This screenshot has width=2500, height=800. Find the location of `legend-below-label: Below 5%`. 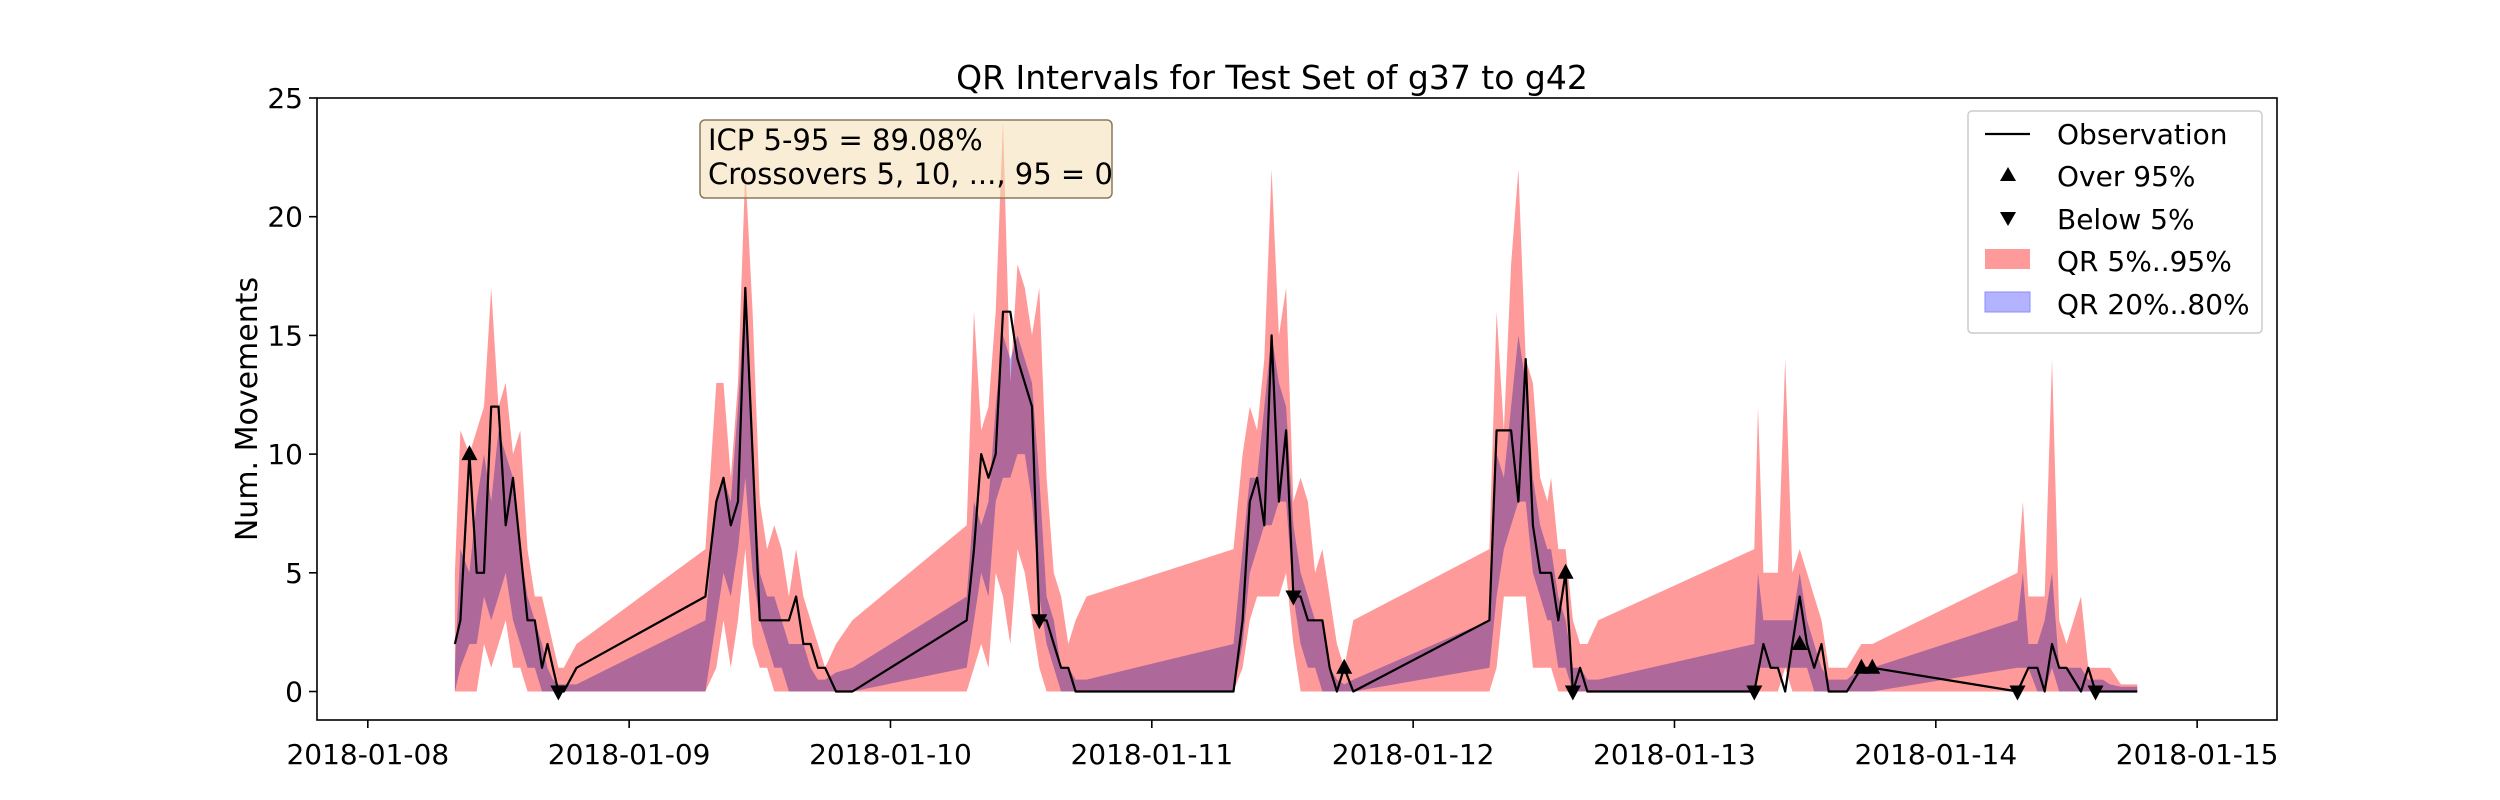

legend-below-label: Below 5% is located at coordinates (2126, 219).